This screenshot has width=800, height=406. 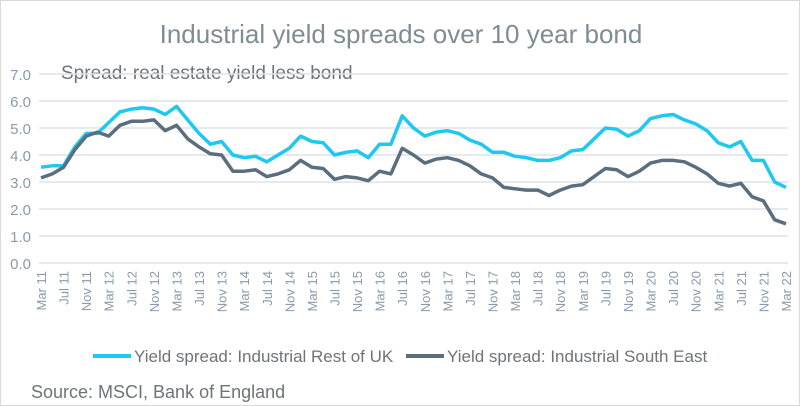 What do you see at coordinates (86, 291) in the screenshot?
I see `x-tick-label: Nov 11` at bounding box center [86, 291].